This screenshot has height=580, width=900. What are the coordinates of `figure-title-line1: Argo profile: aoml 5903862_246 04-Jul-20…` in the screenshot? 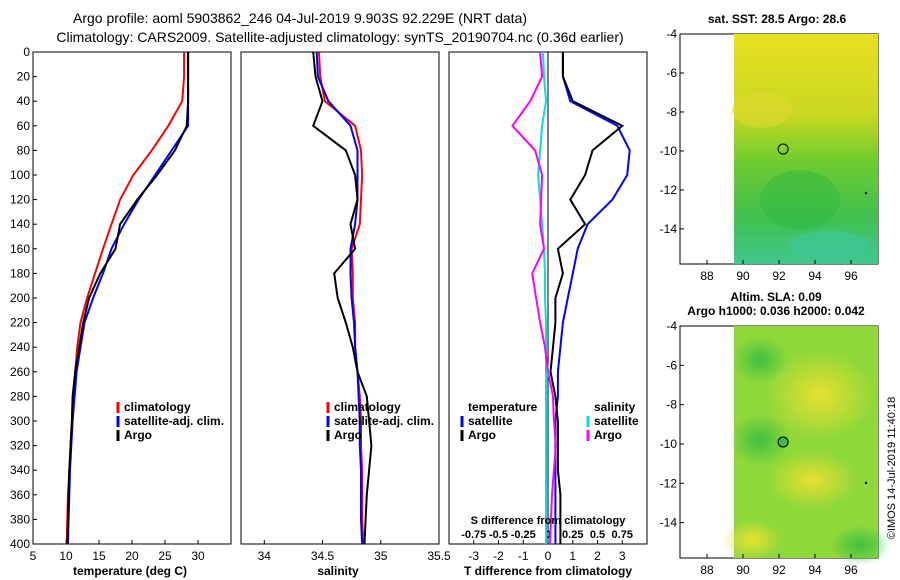 It's located at (300, 18).